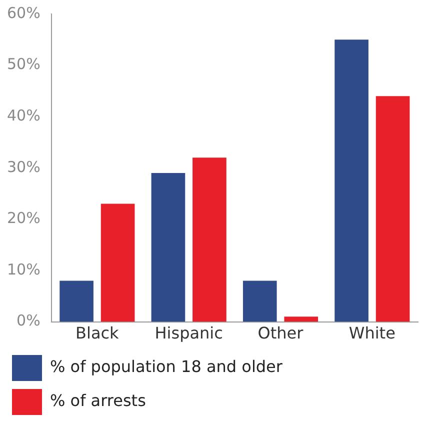 This screenshot has height=427, width=428. I want to click on x-tick-label: Black, so click(98, 333).